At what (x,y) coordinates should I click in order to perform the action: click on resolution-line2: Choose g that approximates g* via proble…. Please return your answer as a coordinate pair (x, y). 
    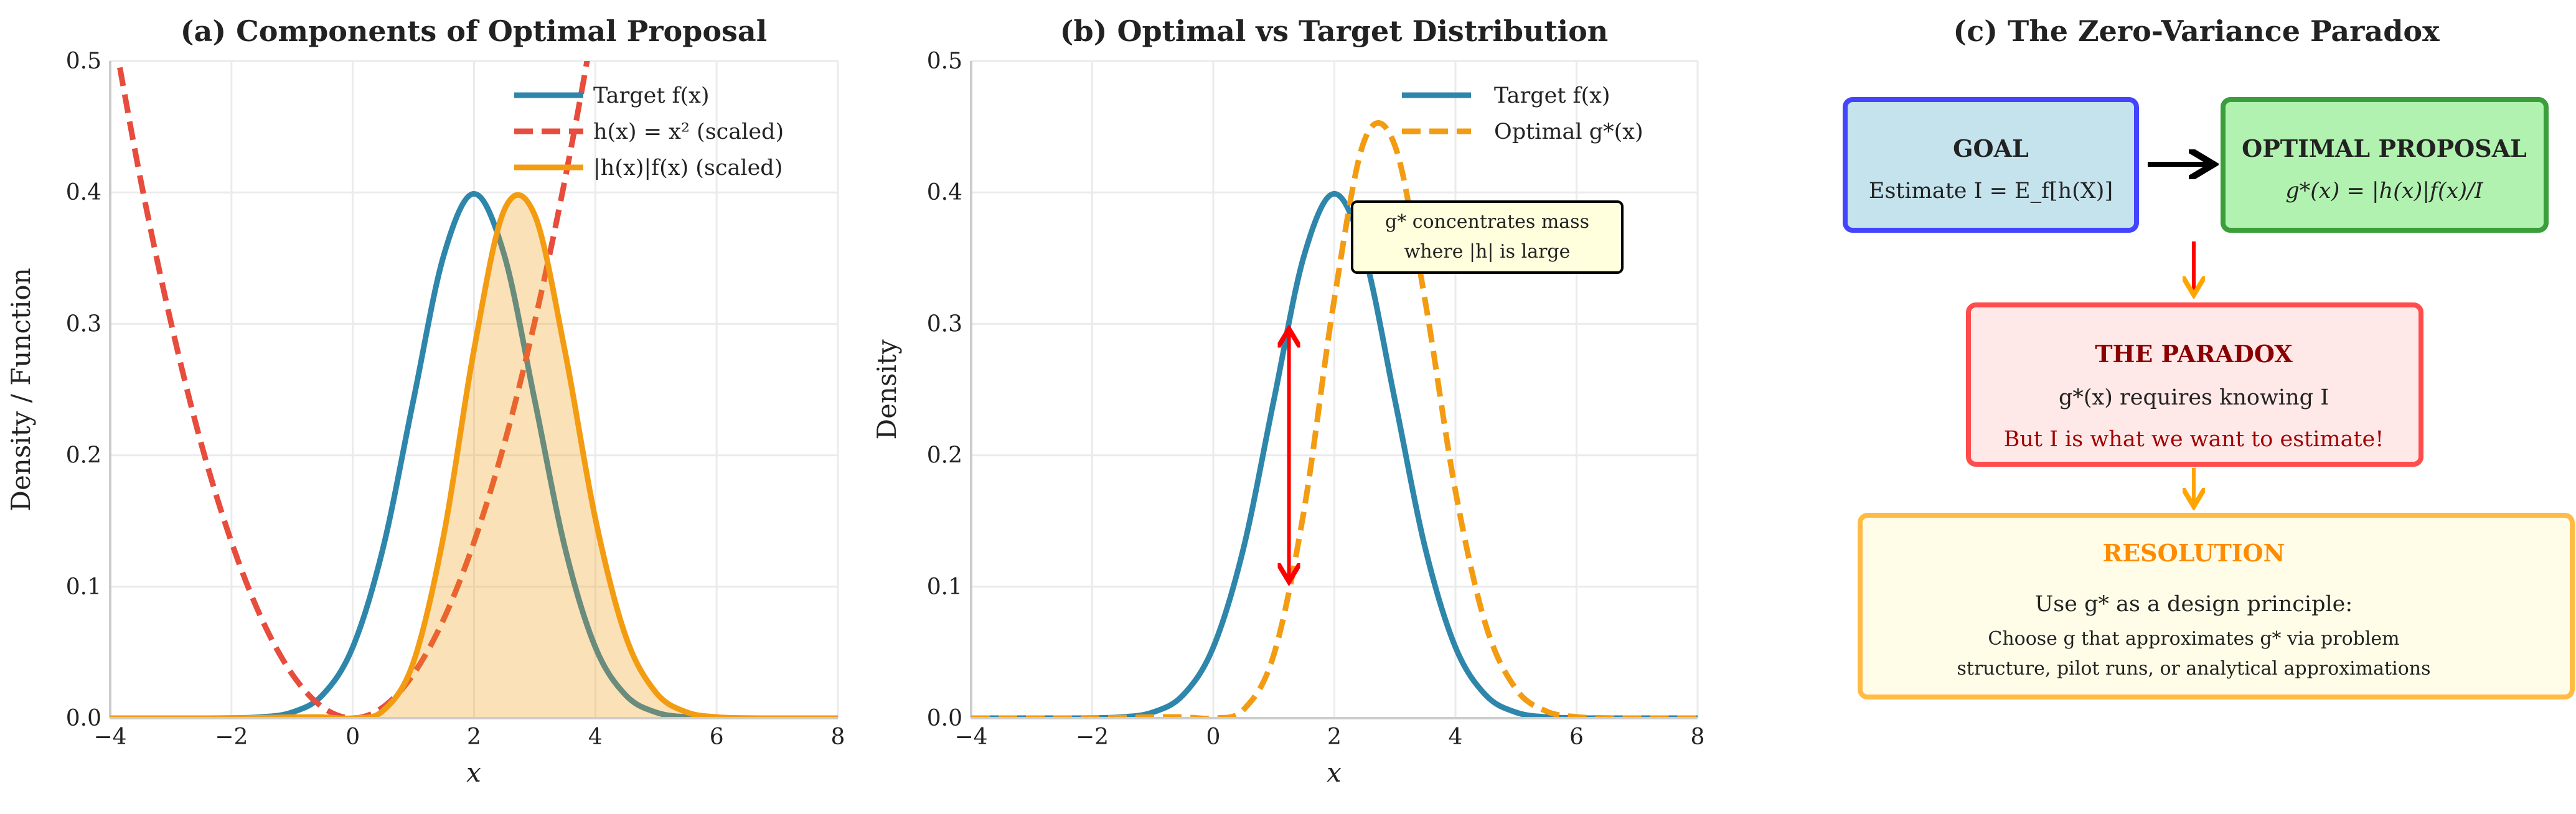
    Looking at the image, I should click on (2193, 639).